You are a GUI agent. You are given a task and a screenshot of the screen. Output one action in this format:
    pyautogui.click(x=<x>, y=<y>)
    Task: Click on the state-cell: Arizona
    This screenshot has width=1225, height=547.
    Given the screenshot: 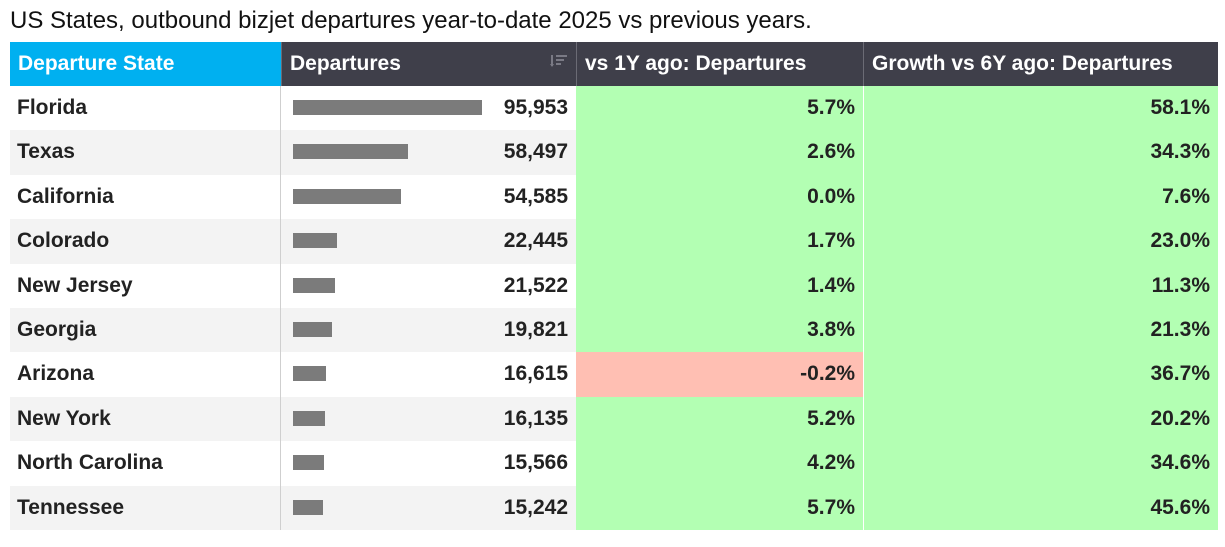 What is the action you would take?
    pyautogui.click(x=145, y=374)
    